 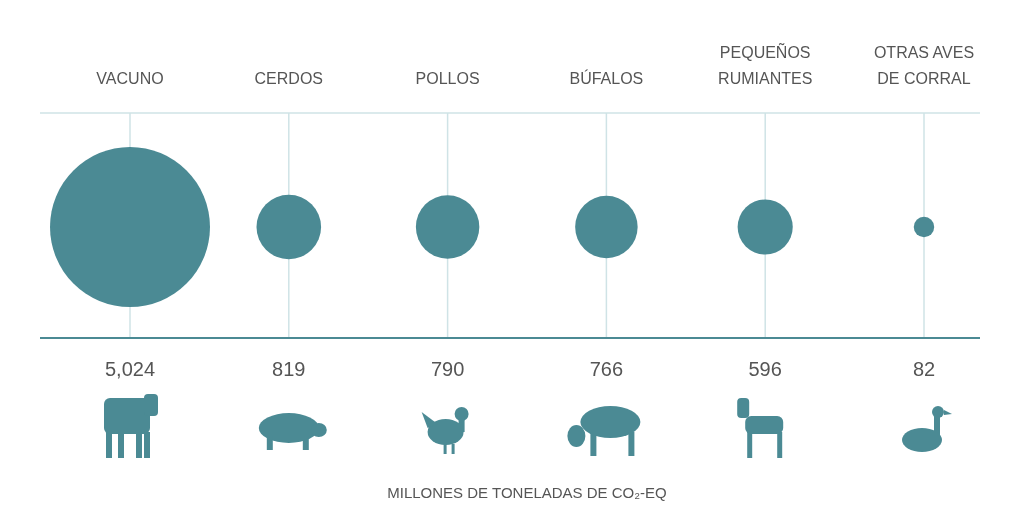 I want to click on category-label: PEQUEÑOS RUMIANTES, so click(x=765, y=64).